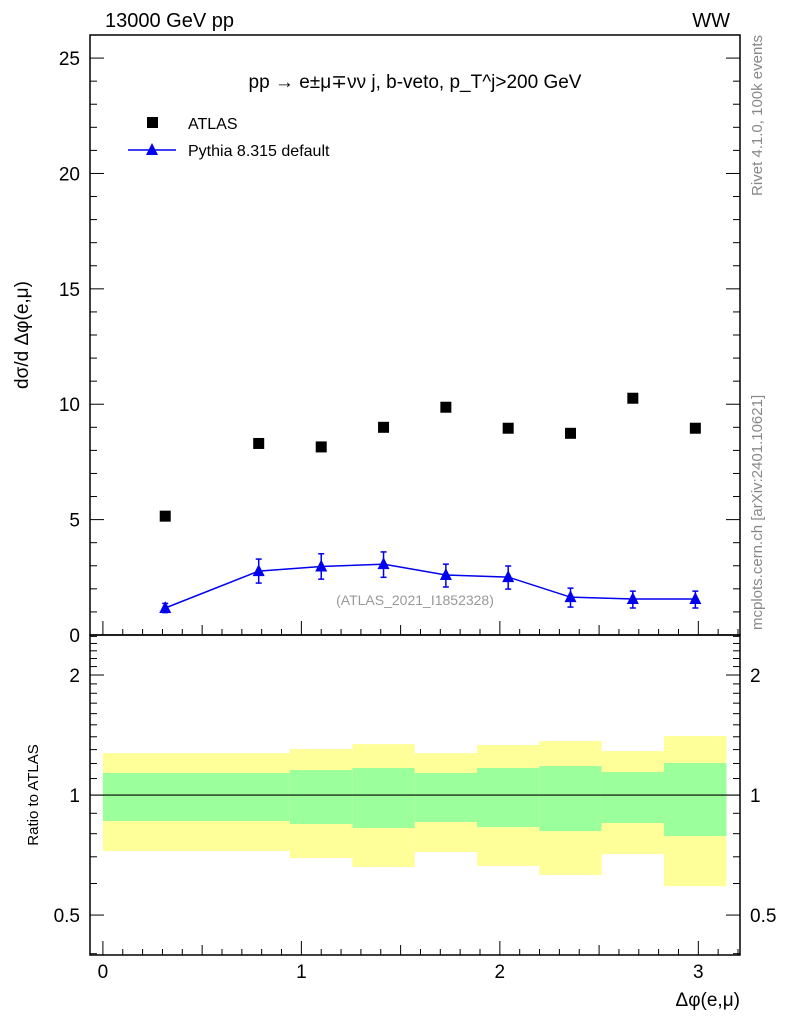 The image size is (786, 1024). I want to click on ratio-y-tick-label: 1, so click(74, 796).